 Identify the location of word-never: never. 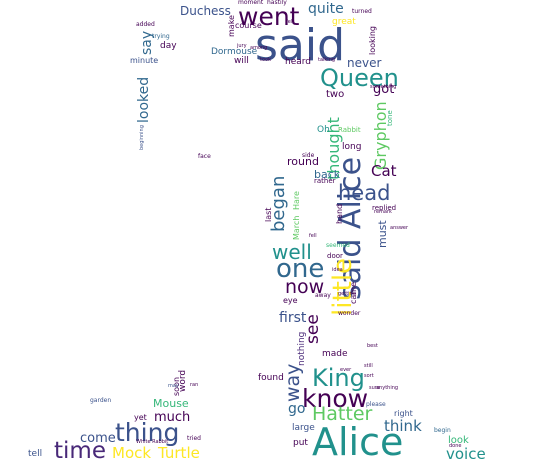
(364, 63).